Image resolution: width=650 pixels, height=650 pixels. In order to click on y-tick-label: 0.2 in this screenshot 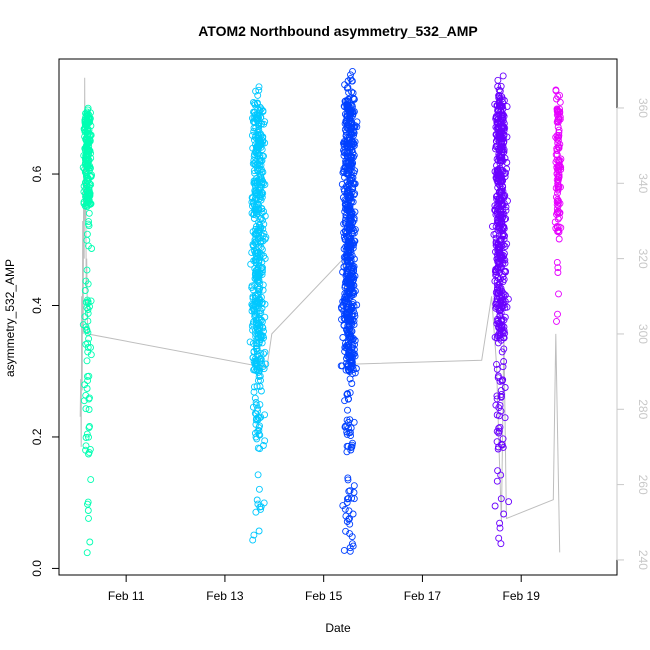, I will do `click(37, 436)`.